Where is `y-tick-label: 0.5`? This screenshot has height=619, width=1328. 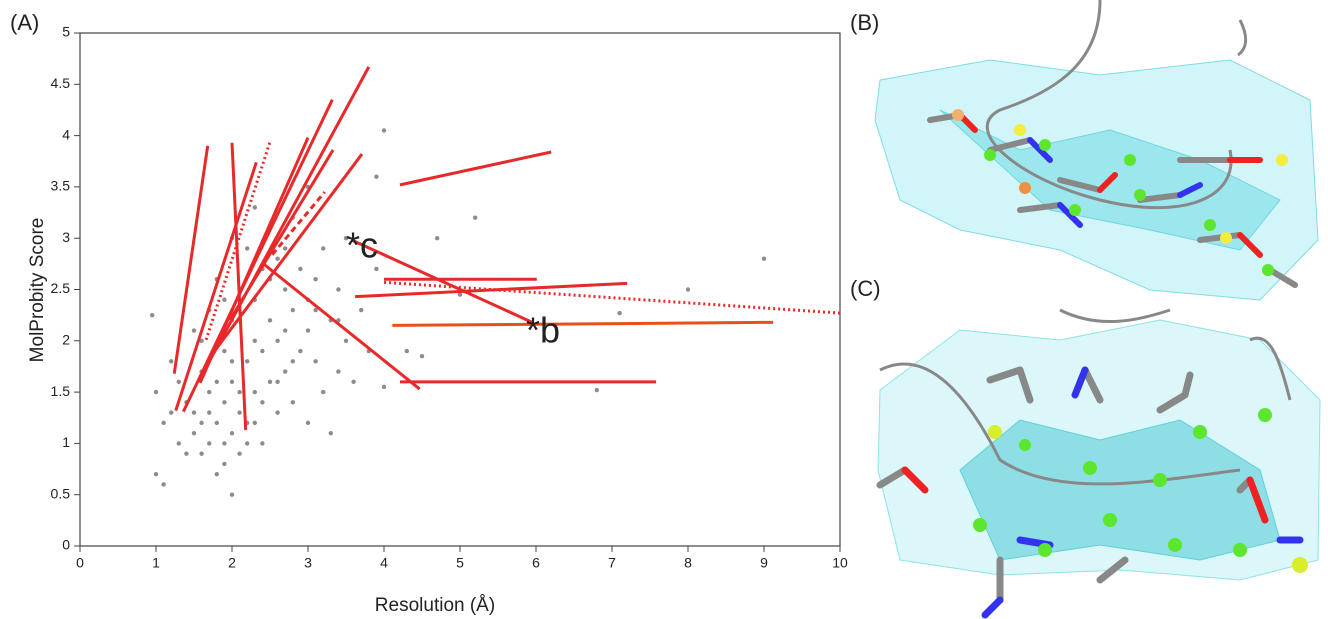
y-tick-label: 0.5 is located at coordinates (61, 493).